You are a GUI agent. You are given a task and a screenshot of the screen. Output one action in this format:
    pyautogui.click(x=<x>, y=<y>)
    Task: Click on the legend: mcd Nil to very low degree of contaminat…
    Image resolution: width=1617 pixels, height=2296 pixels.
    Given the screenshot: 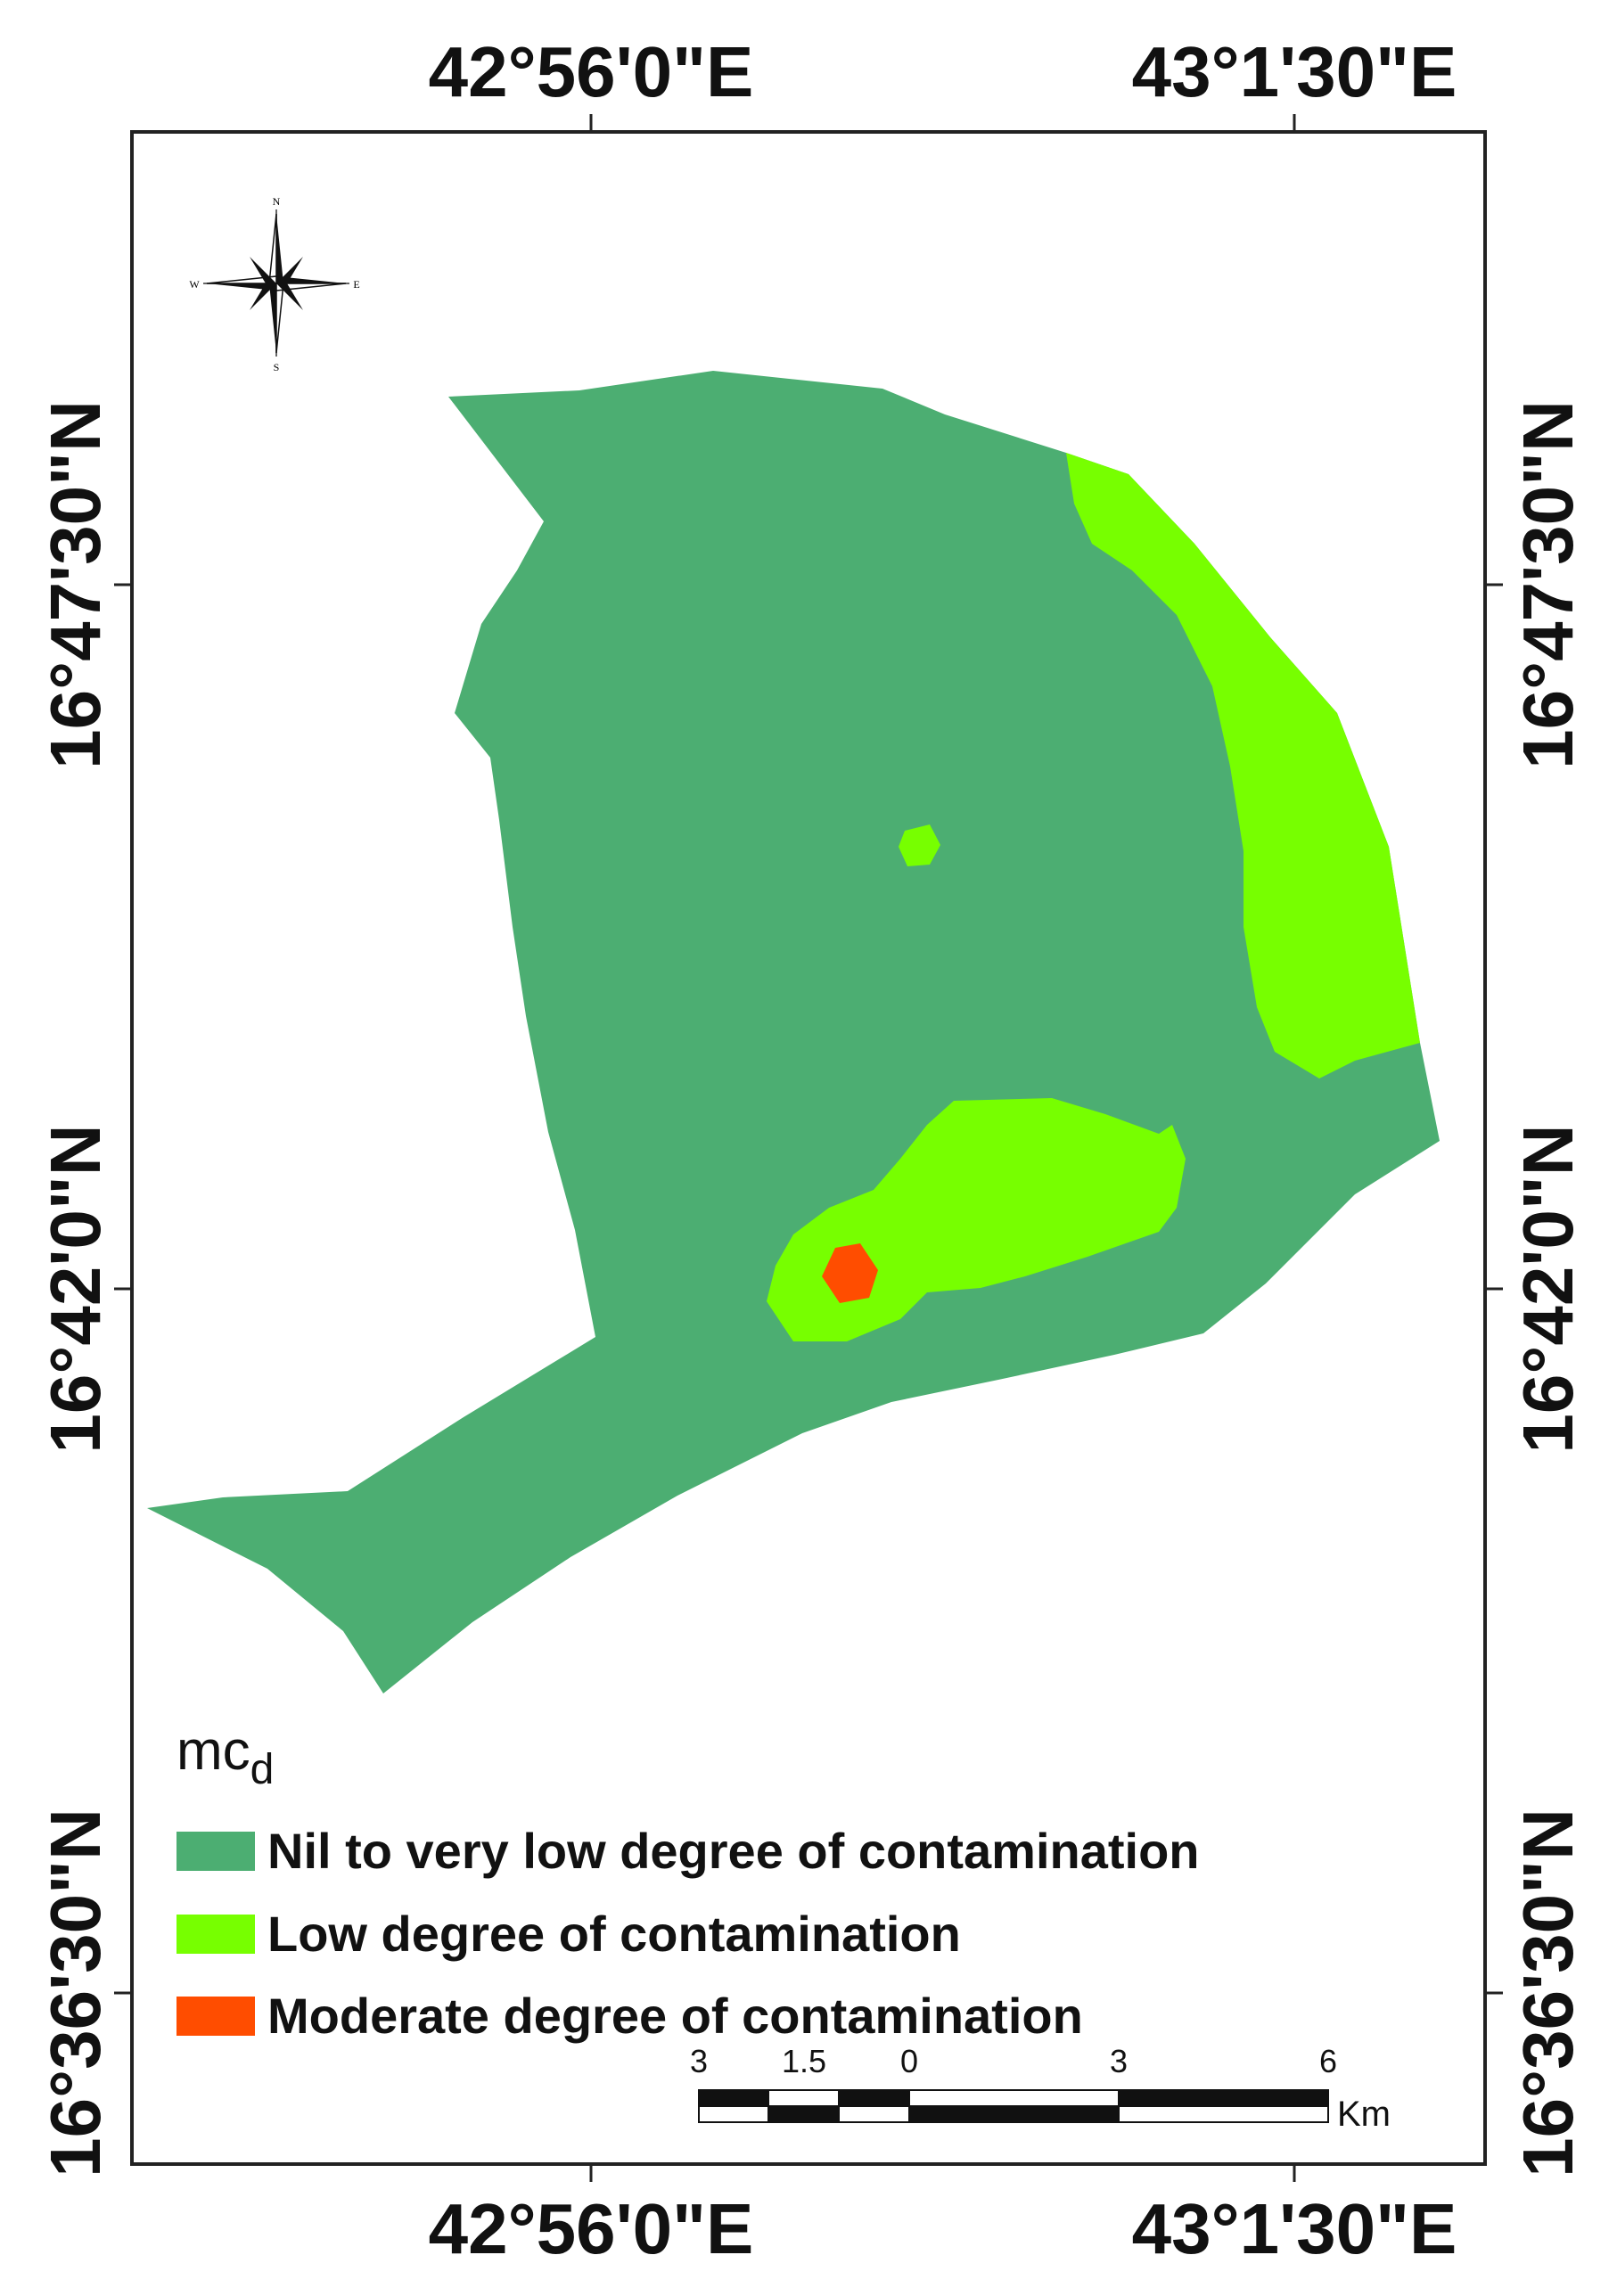 What is the action you would take?
    pyautogui.click(x=688, y=1882)
    